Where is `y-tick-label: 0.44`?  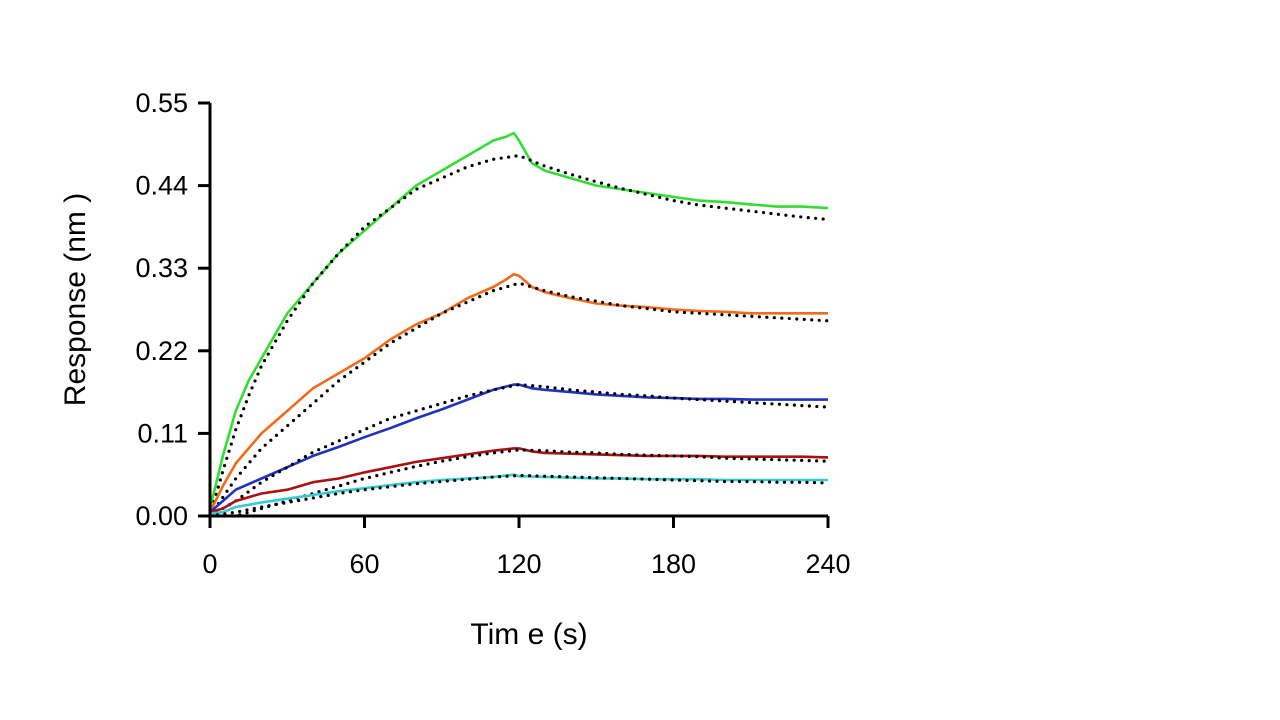 y-tick-label: 0.44 is located at coordinates (161, 186).